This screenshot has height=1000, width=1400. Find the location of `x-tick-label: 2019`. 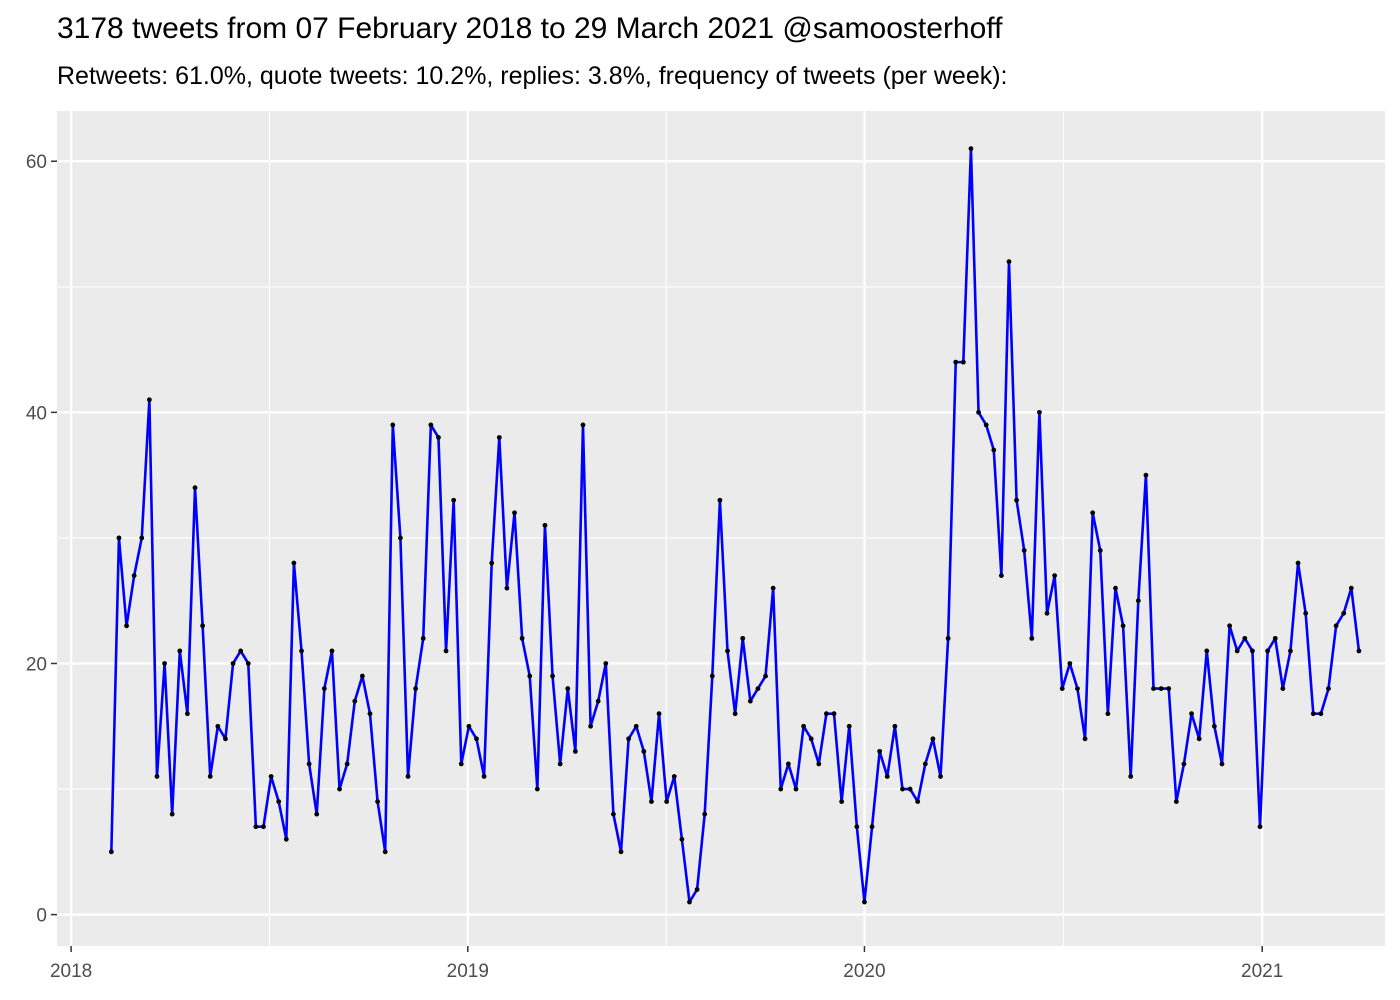

x-tick-label: 2019 is located at coordinates (468, 971).